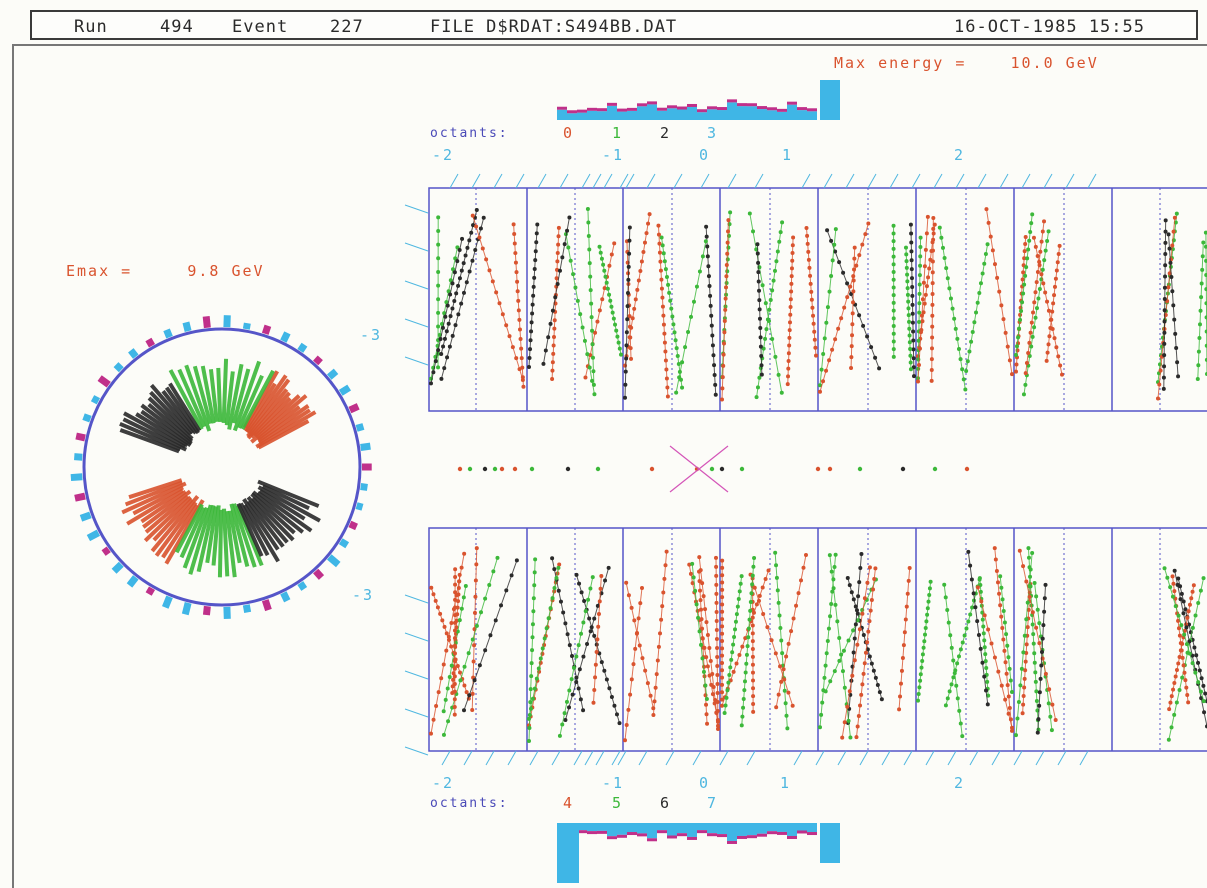  I want to click on lower-scale-side-tick, so click(416, 637).